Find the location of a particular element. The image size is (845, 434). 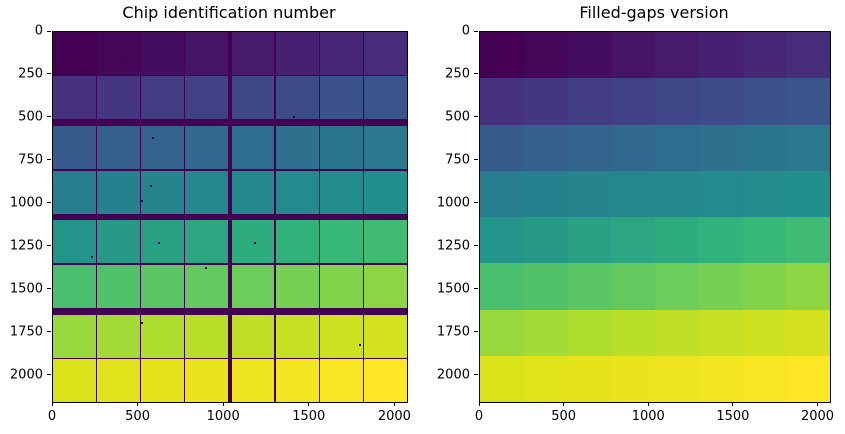

y-tick-label: 2000 is located at coordinates (26, 375).